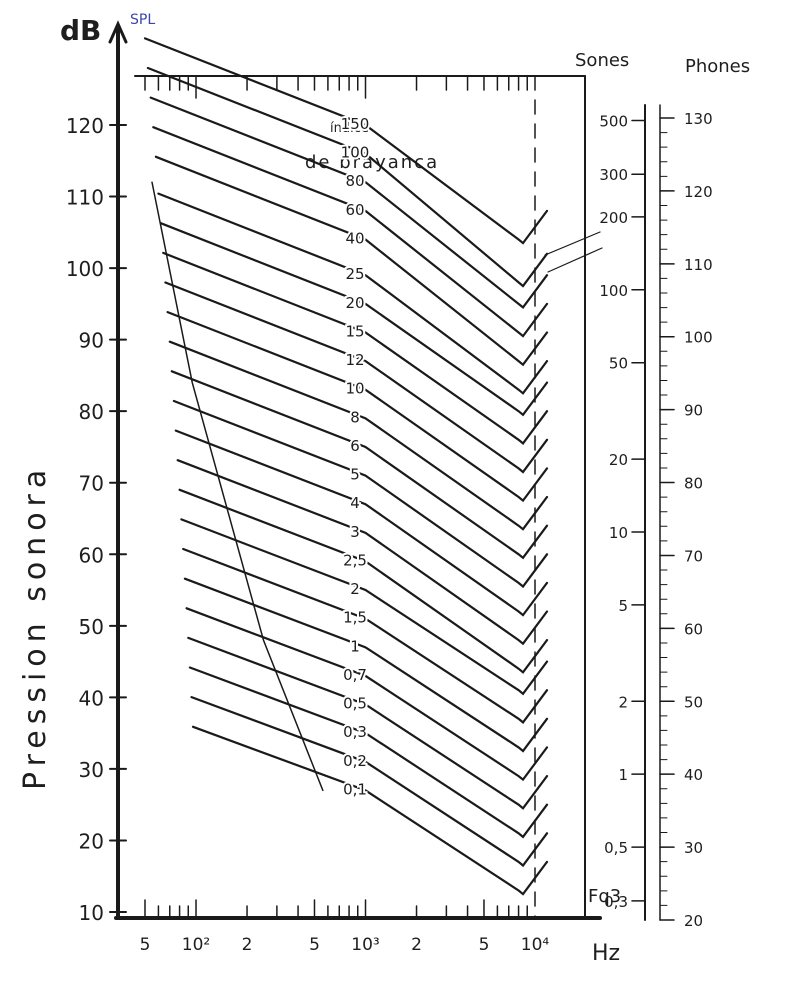 The image size is (803, 989). I want to click on boundary-line, so click(237, 486).